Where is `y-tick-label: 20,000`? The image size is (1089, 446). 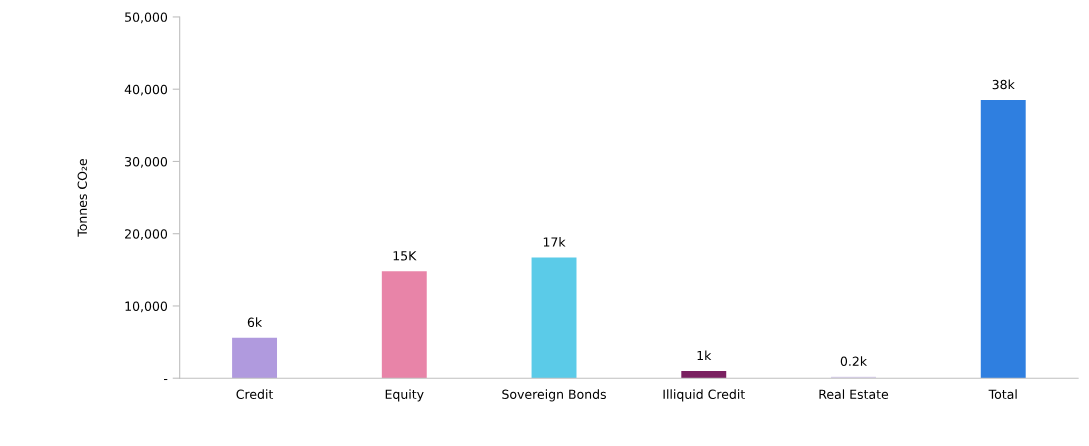 y-tick-label: 20,000 is located at coordinates (146, 234).